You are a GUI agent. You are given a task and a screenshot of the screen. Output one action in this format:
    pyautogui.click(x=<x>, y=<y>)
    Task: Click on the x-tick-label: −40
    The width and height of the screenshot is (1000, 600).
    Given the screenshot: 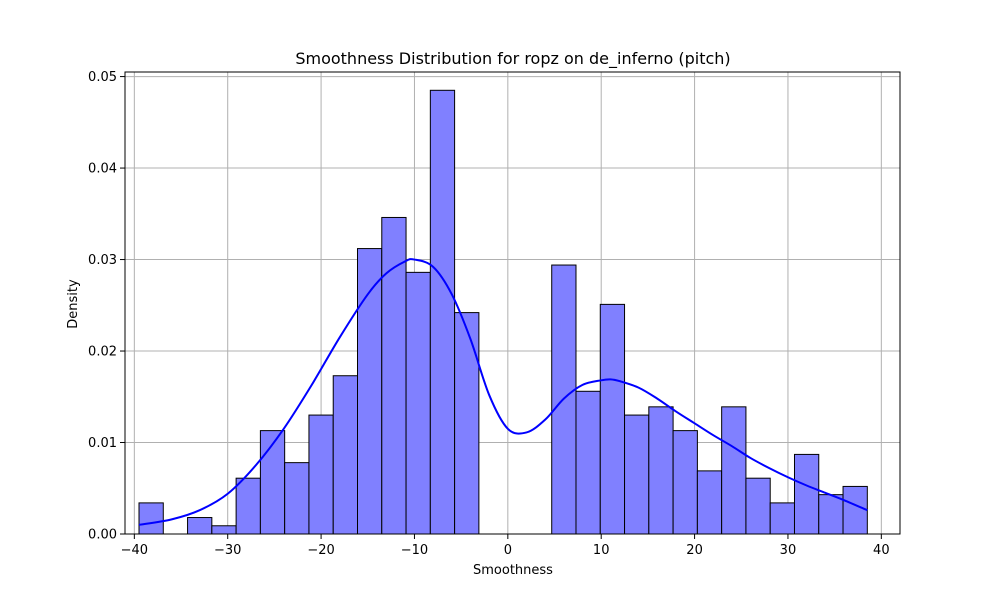 What is the action you would take?
    pyautogui.click(x=134, y=550)
    